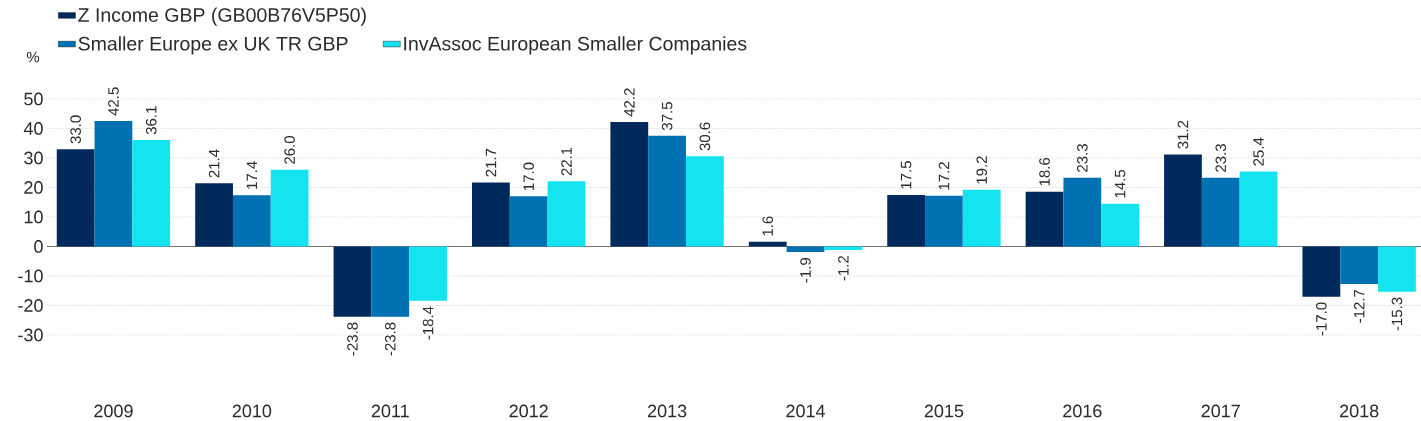 Image resolution: width=1421 pixels, height=421 pixels. Describe the element at coordinates (33, 99) in the screenshot. I see `y-tick-label: 50` at that location.